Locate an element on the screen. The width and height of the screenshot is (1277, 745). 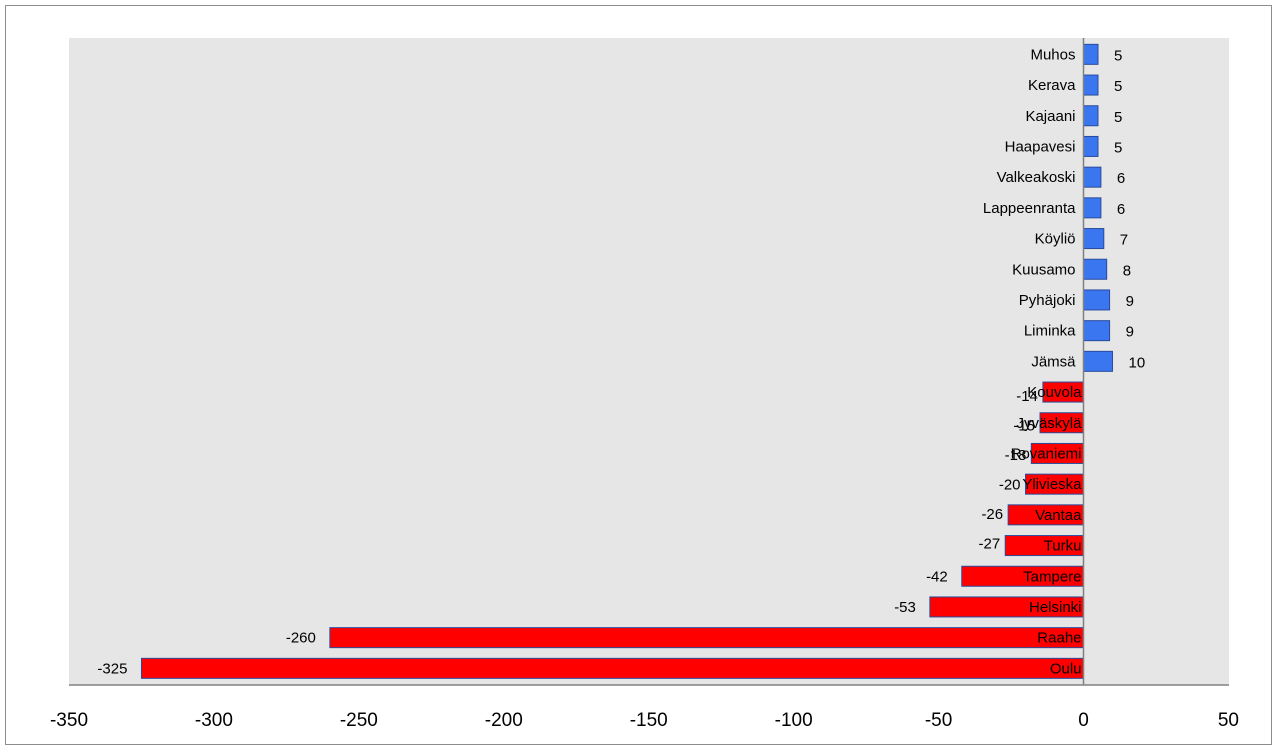
category-label: Turku is located at coordinates (1063, 546).